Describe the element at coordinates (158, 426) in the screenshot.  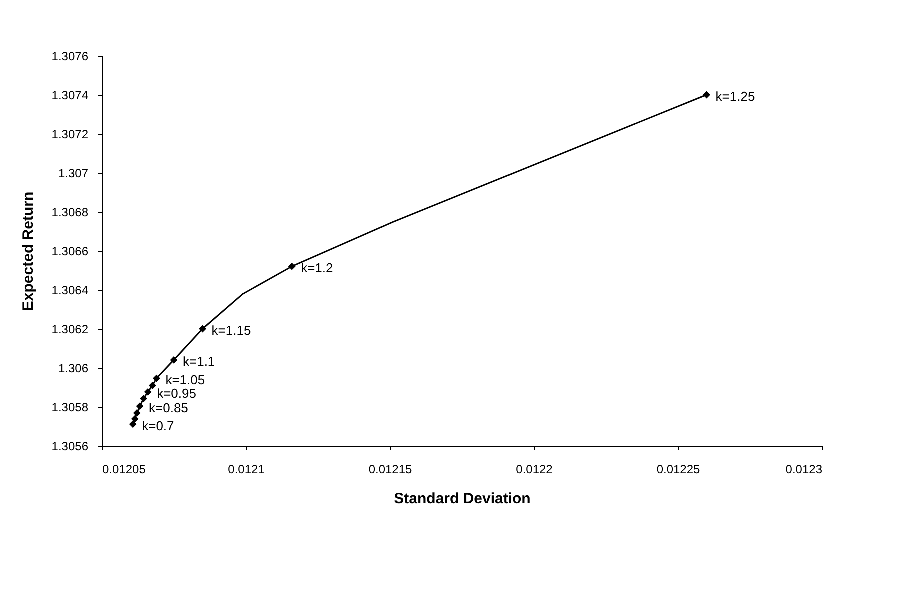
I see `annotation: k=0.7` at that location.